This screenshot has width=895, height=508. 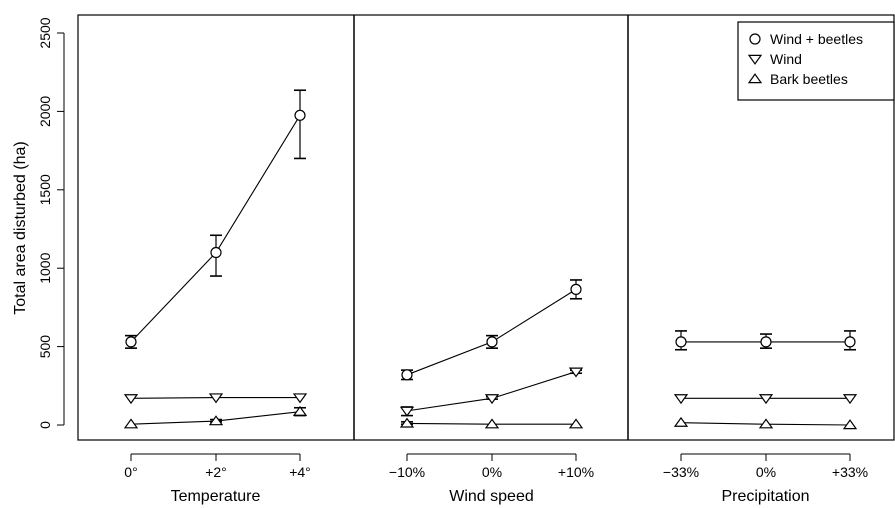 What do you see at coordinates (20, 227) in the screenshot?
I see `y-axis-title: Total area disturbed (ha)` at bounding box center [20, 227].